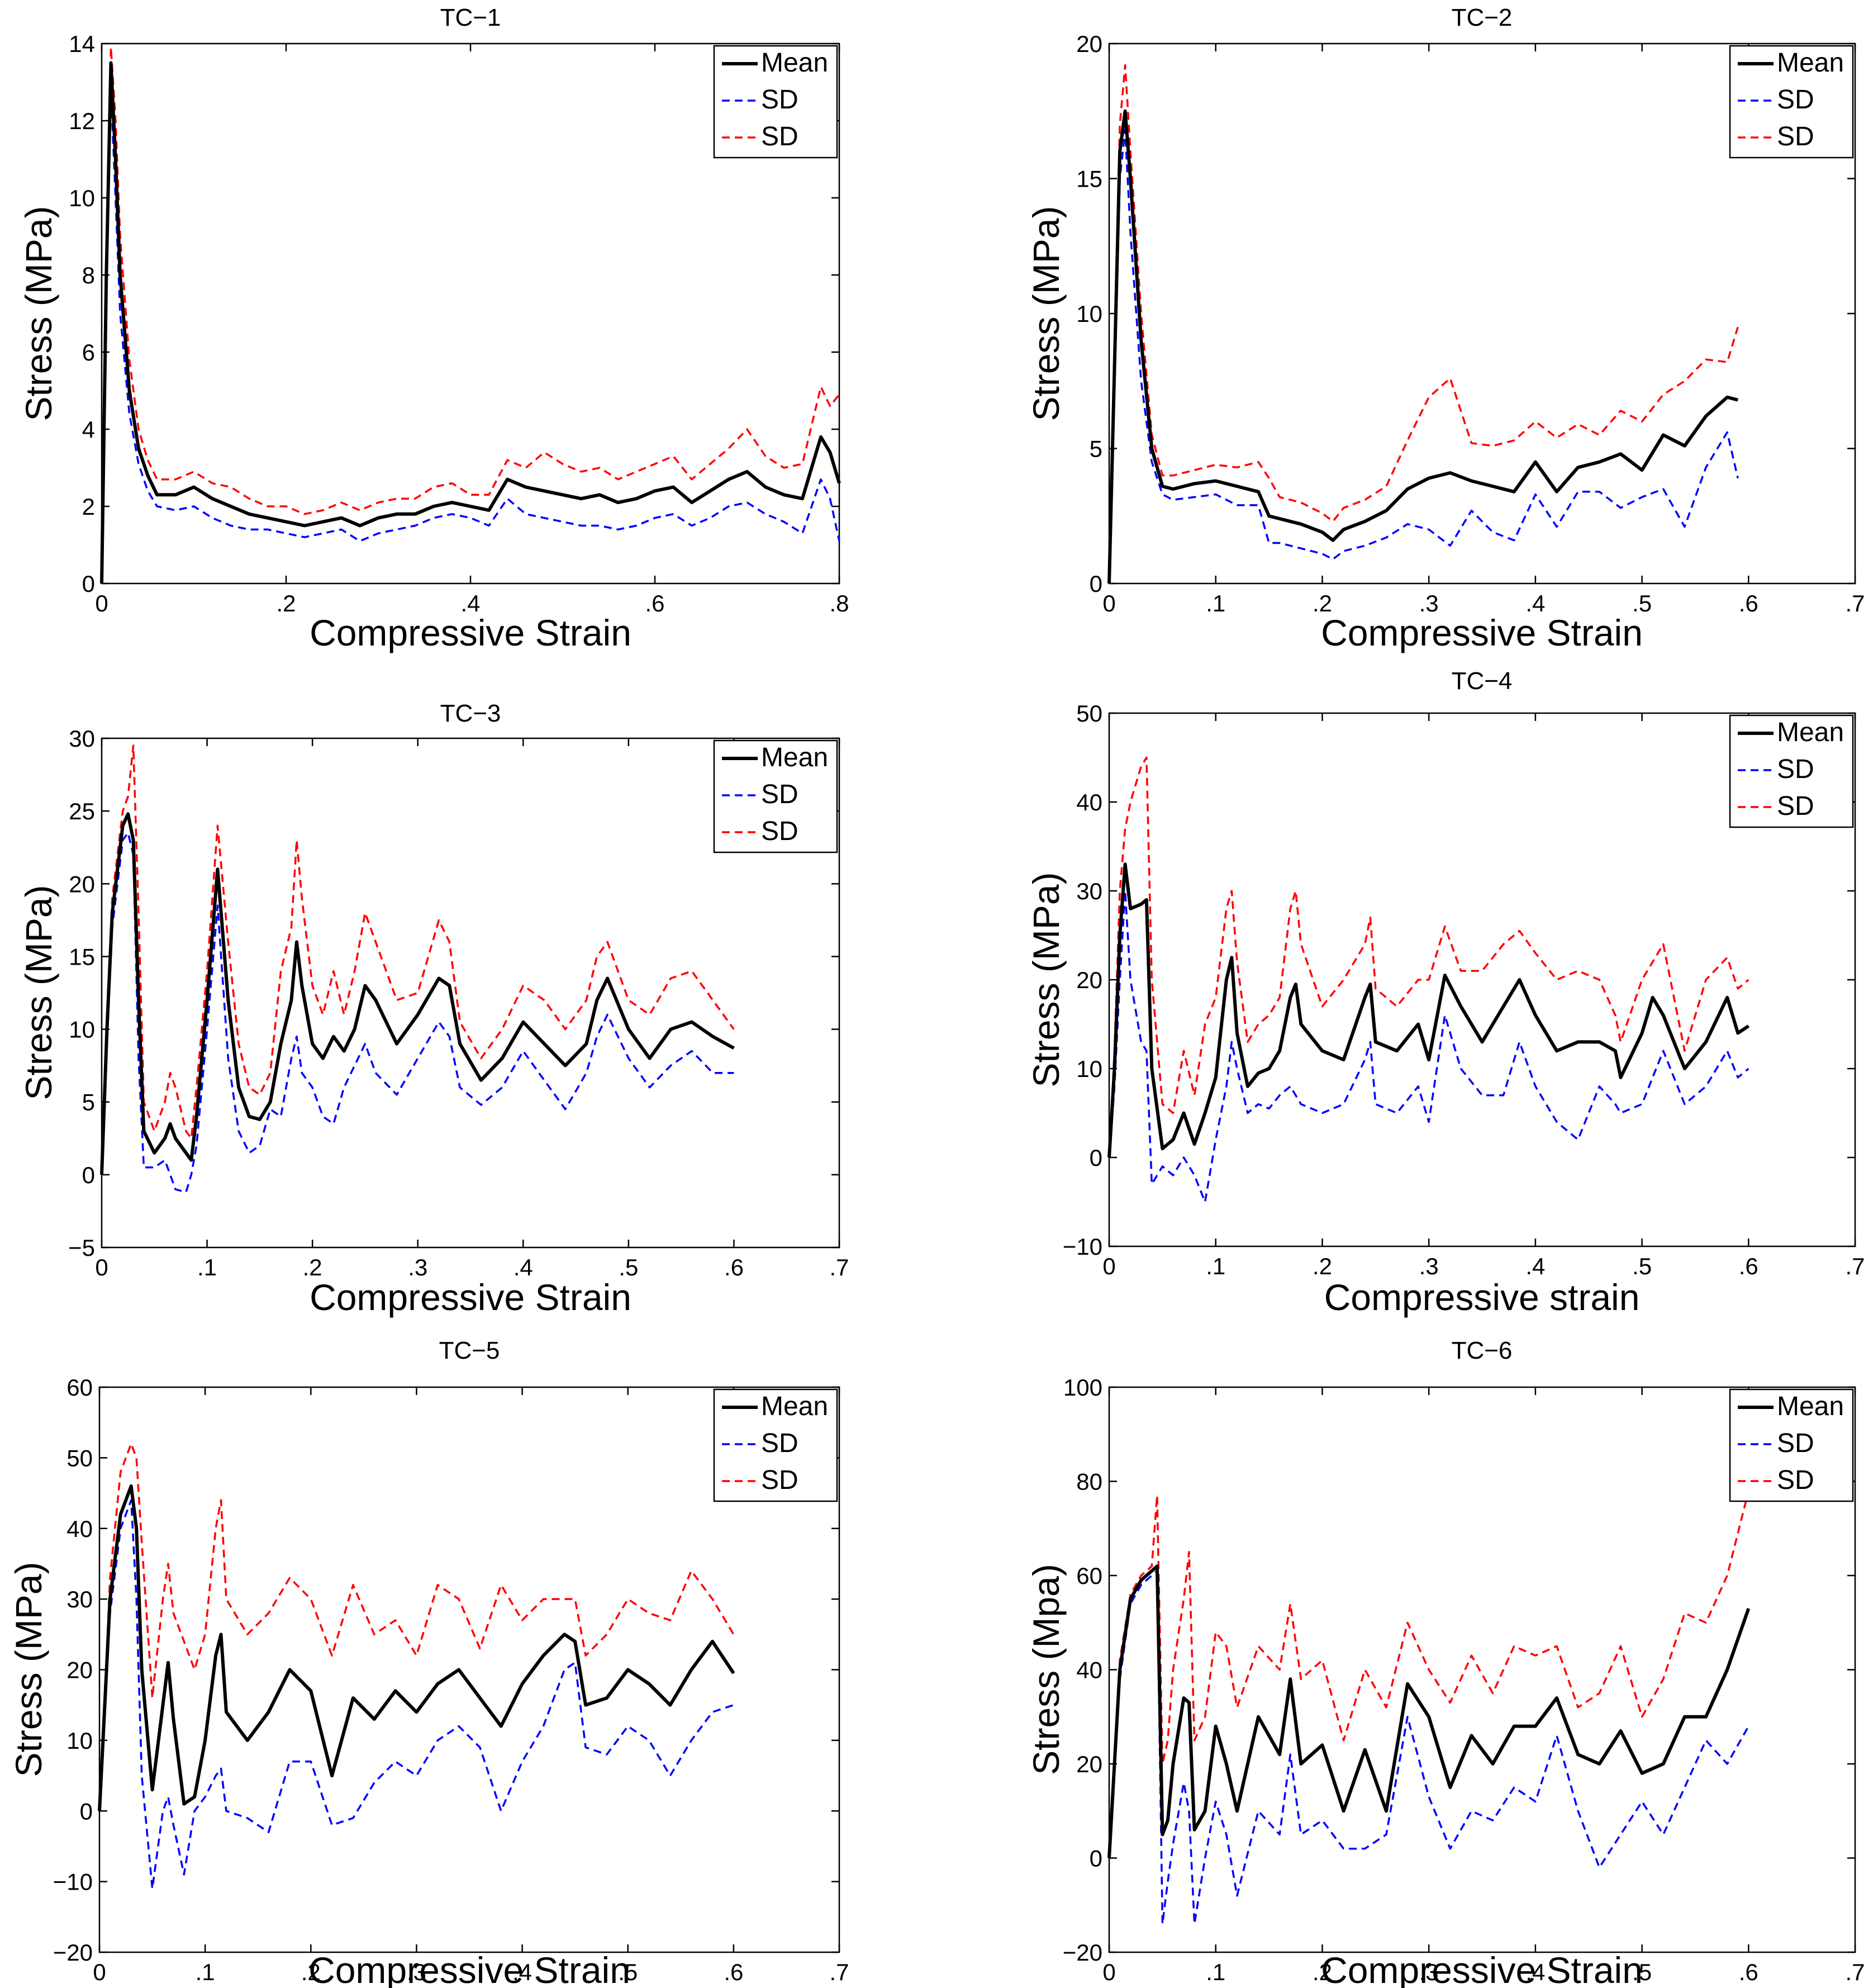 The width and height of the screenshot is (1873, 1988). What do you see at coordinates (469, 1351) in the screenshot?
I see `chart-title: TC−5` at bounding box center [469, 1351].